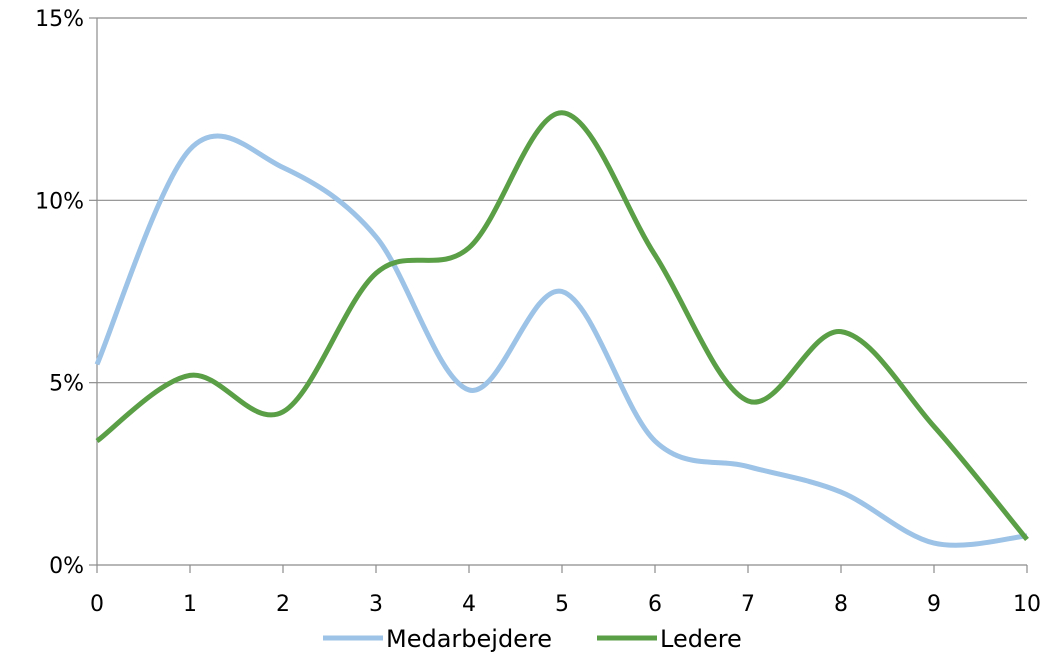 The height and width of the screenshot is (653, 1045). I want to click on x-tick-label: 6, so click(655, 604).